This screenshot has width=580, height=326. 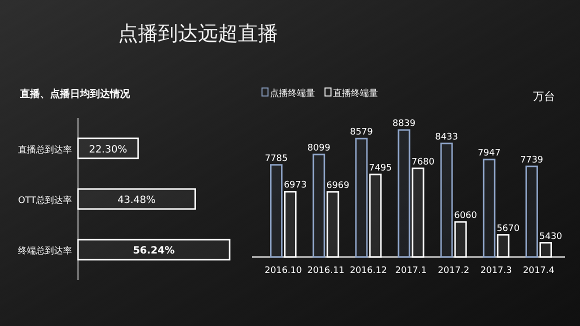 I want to click on data-label: 7947, so click(x=489, y=153).